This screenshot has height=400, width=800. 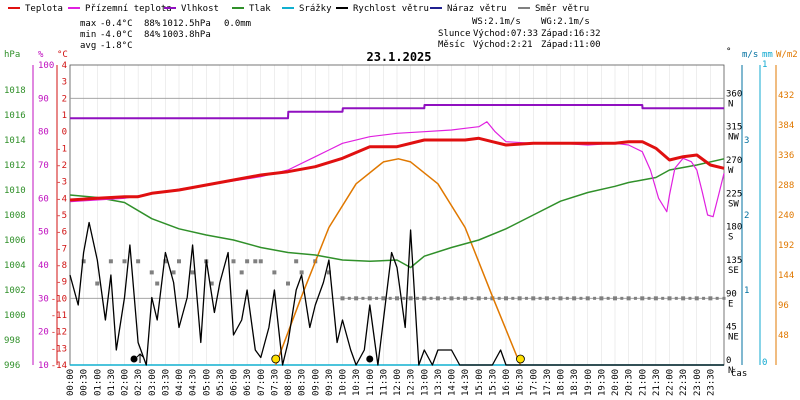 I want to click on tick-x: 16:00, so click(x=507, y=382).